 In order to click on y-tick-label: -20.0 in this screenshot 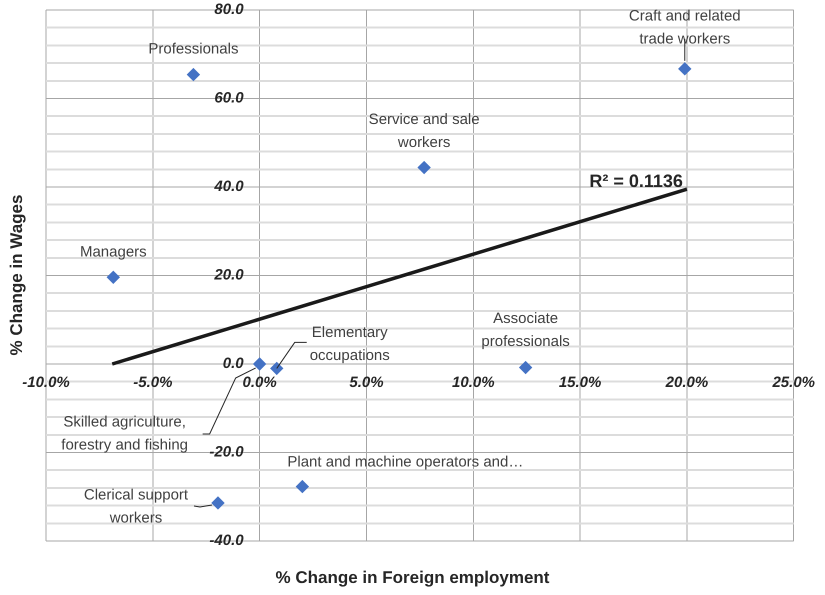, I will do `click(226, 452)`.